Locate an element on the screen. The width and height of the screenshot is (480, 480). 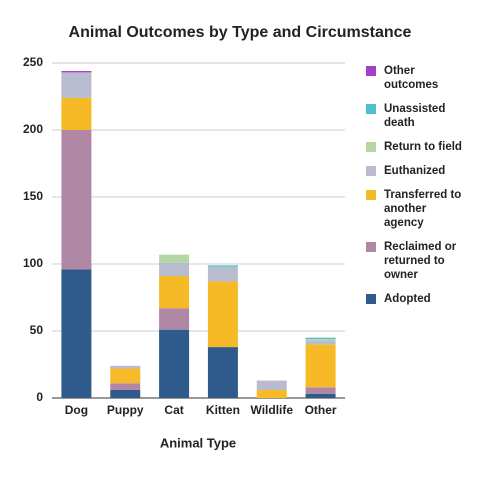
y-tick-label: 50 is located at coordinates (37, 330).